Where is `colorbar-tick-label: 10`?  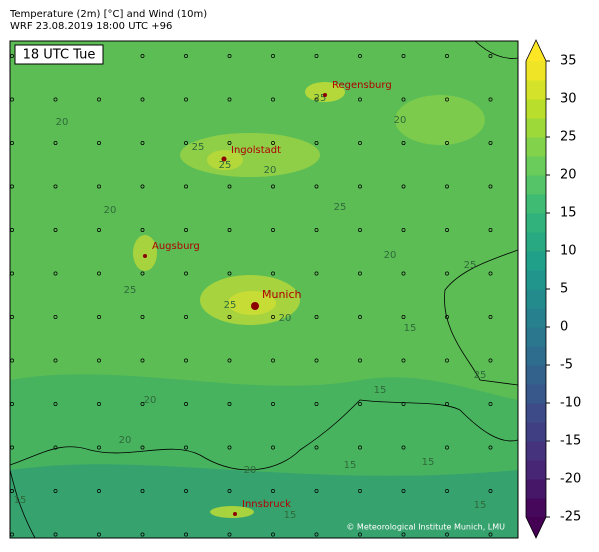 colorbar-tick-label: 10 is located at coordinates (568, 251).